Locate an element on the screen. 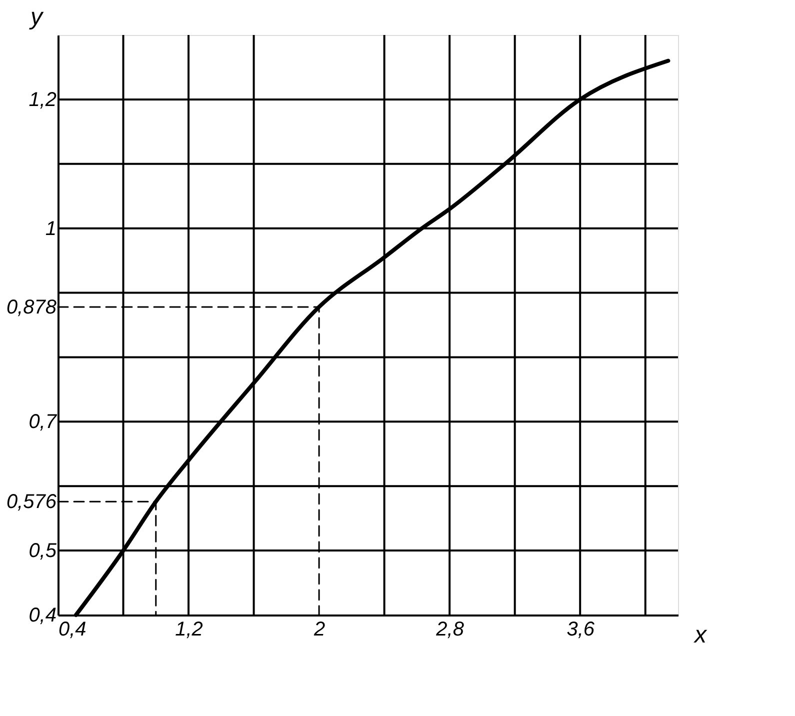 The height and width of the screenshot is (716, 795). x-tick-label: 3,6 is located at coordinates (581, 629).